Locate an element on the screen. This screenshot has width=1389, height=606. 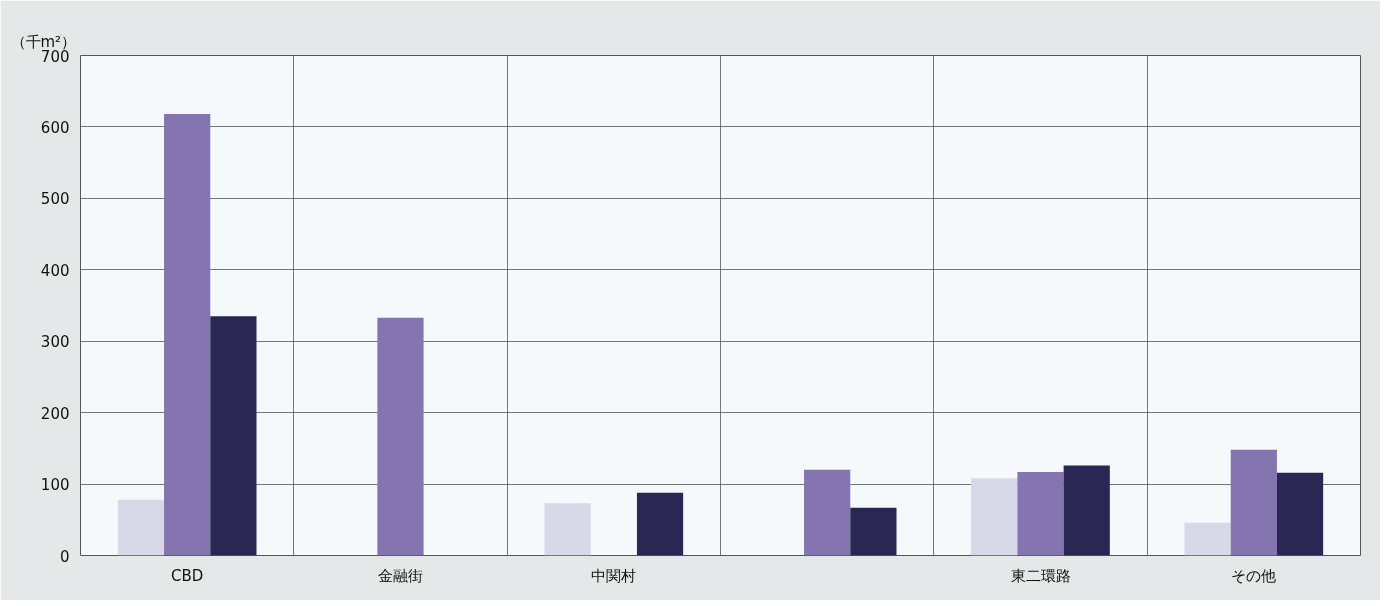
y-tick-label: 200 is located at coordinates (55, 413).